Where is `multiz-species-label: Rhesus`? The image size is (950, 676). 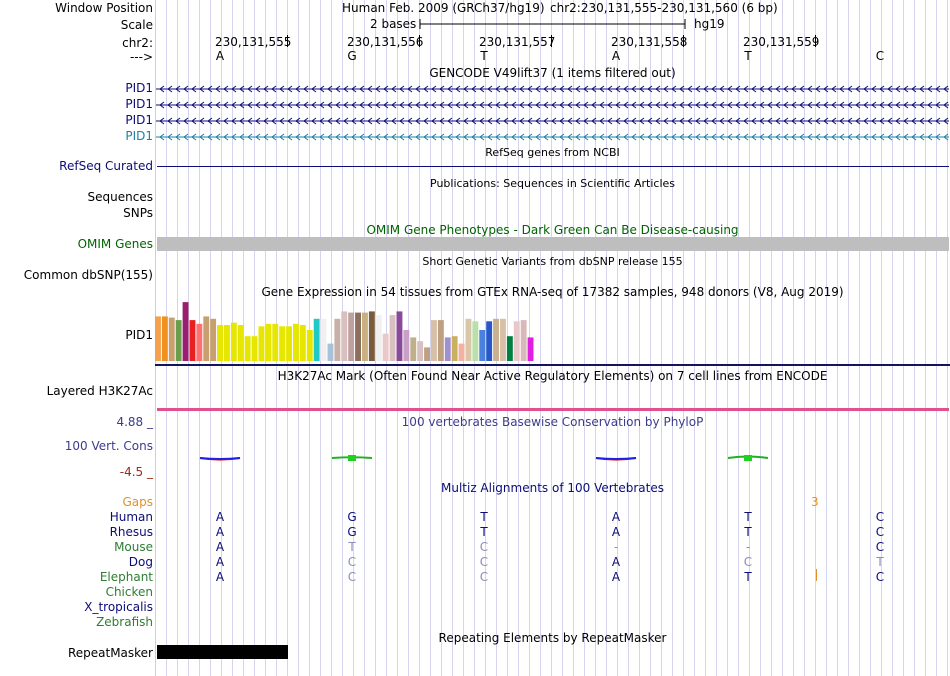
multiz-species-label: Rhesus is located at coordinates (131, 532).